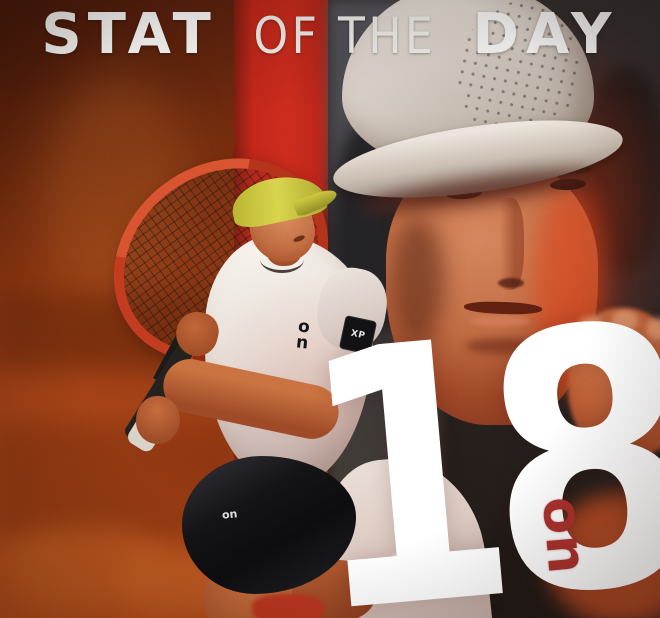 Image resolution: width=660 pixels, height=618 pixels. What do you see at coordinates (115, 190) in the screenshot?
I see `court-light-streak` at bounding box center [115, 190].